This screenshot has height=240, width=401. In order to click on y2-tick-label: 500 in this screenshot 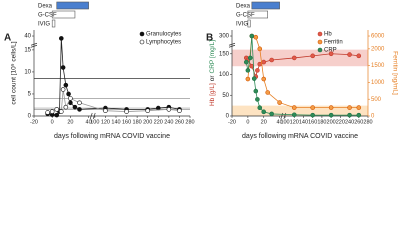, I will do `click(376, 100)`.